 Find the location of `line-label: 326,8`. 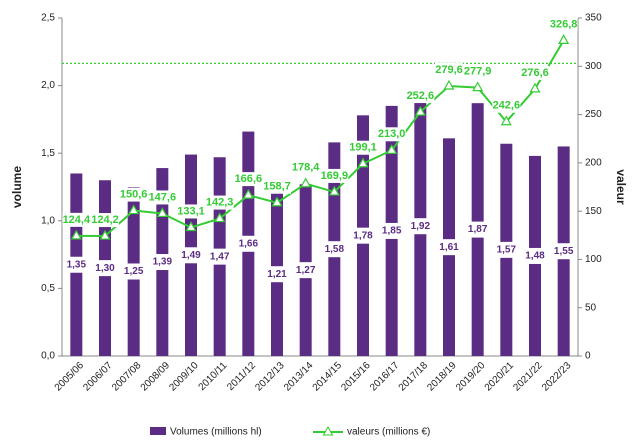

line-label: 326,8 is located at coordinates (564, 24).